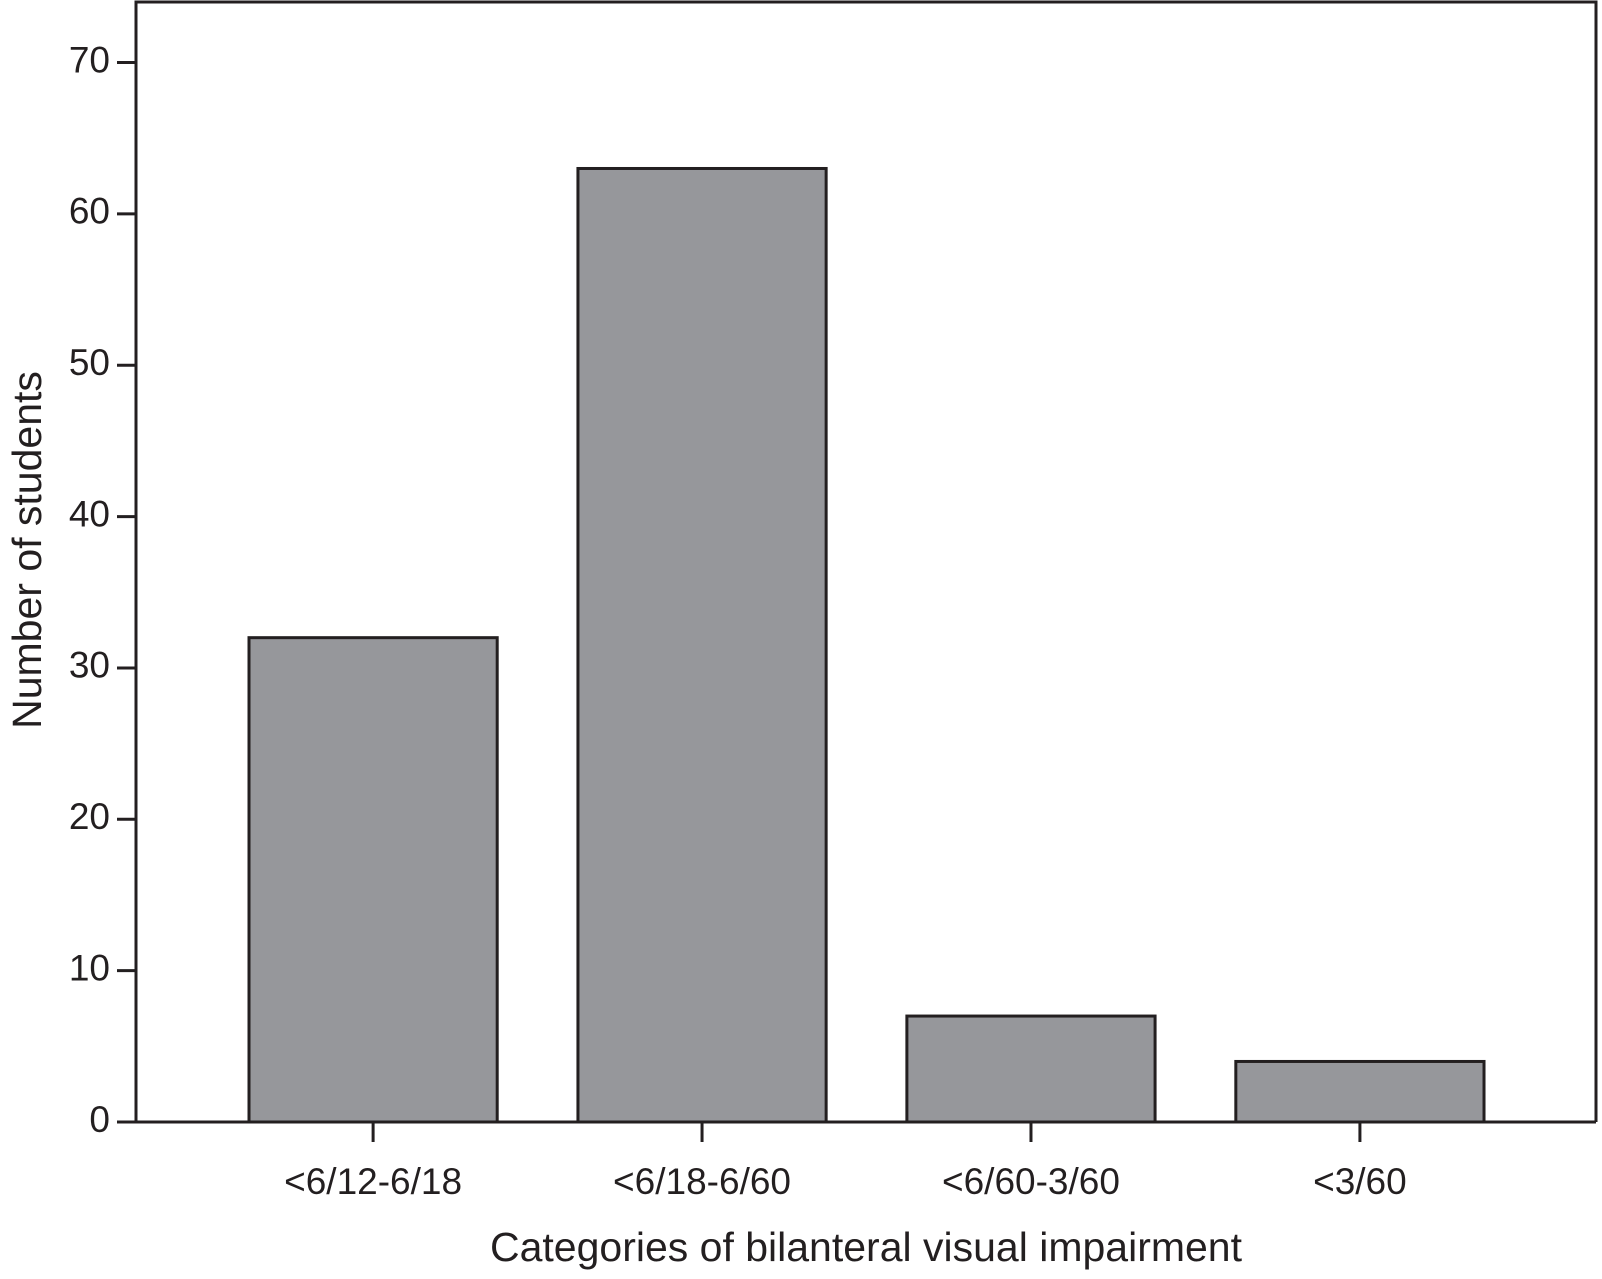  Describe the element at coordinates (702, 1181) in the screenshot. I see `x-tick-label: <6/18-6/60` at that location.